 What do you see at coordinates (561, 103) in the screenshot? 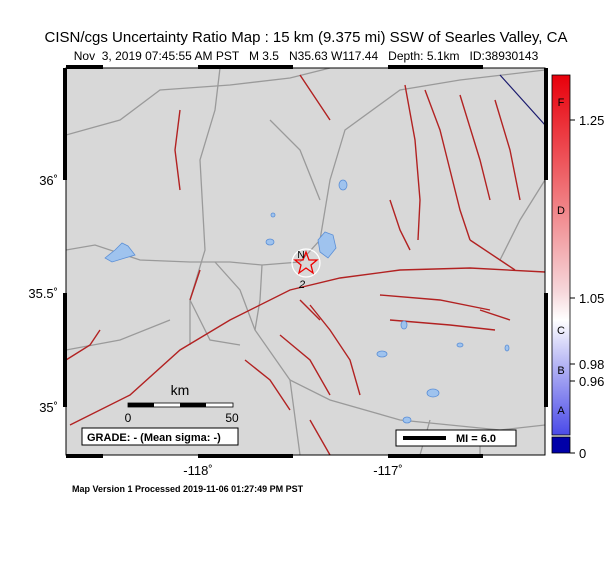
I see `colorbar-letter: F` at bounding box center [561, 103].